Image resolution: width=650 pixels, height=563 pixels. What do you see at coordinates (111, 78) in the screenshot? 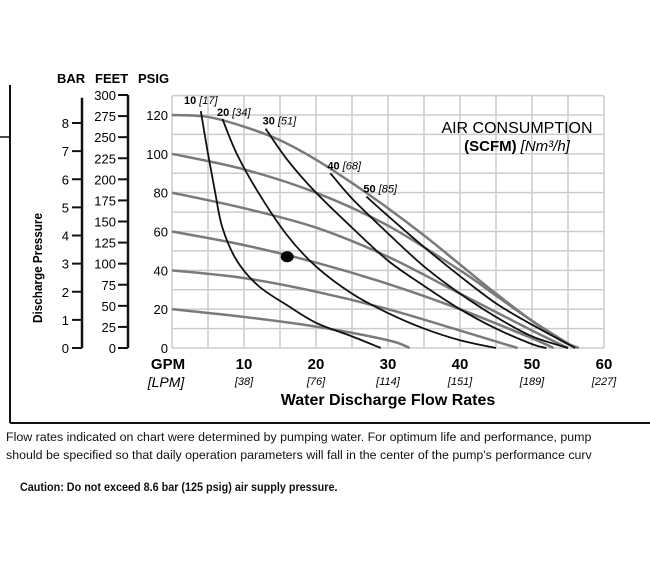
I see `axis-header-feet: FEET` at bounding box center [111, 78].